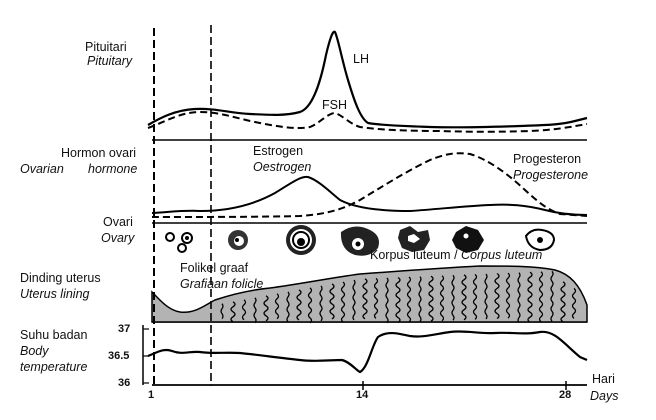 Image resolution: width=656 pixels, height=420 pixels. Describe the element at coordinates (118, 222) in the screenshot. I see `ovary-label: Ovari` at that location.